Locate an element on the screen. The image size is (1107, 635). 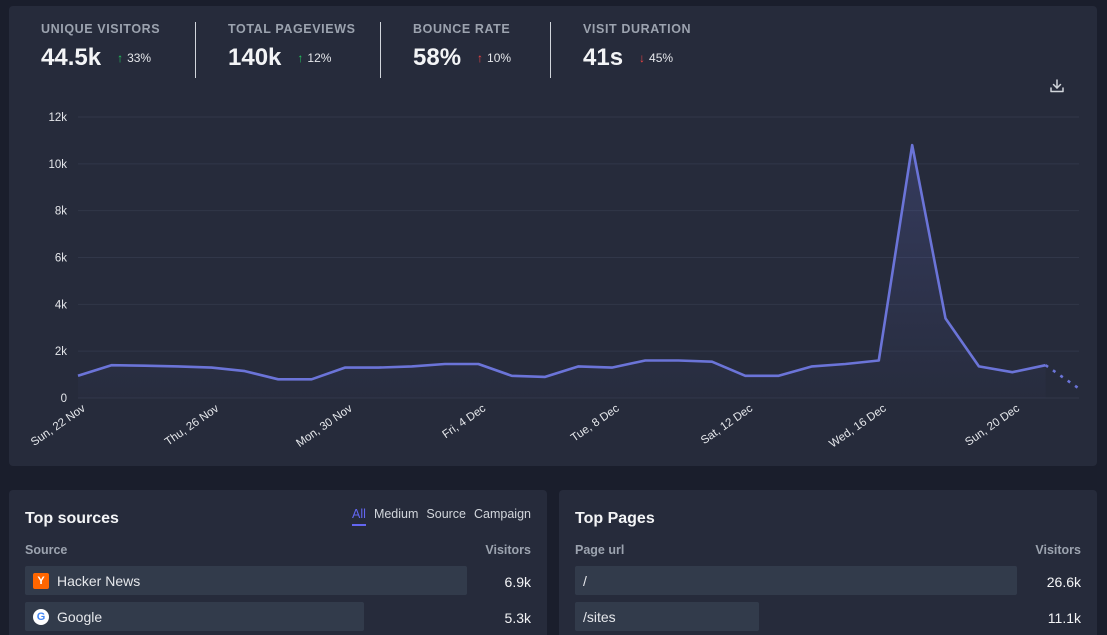
tab-campaign: Campaign is located at coordinates (502, 514).